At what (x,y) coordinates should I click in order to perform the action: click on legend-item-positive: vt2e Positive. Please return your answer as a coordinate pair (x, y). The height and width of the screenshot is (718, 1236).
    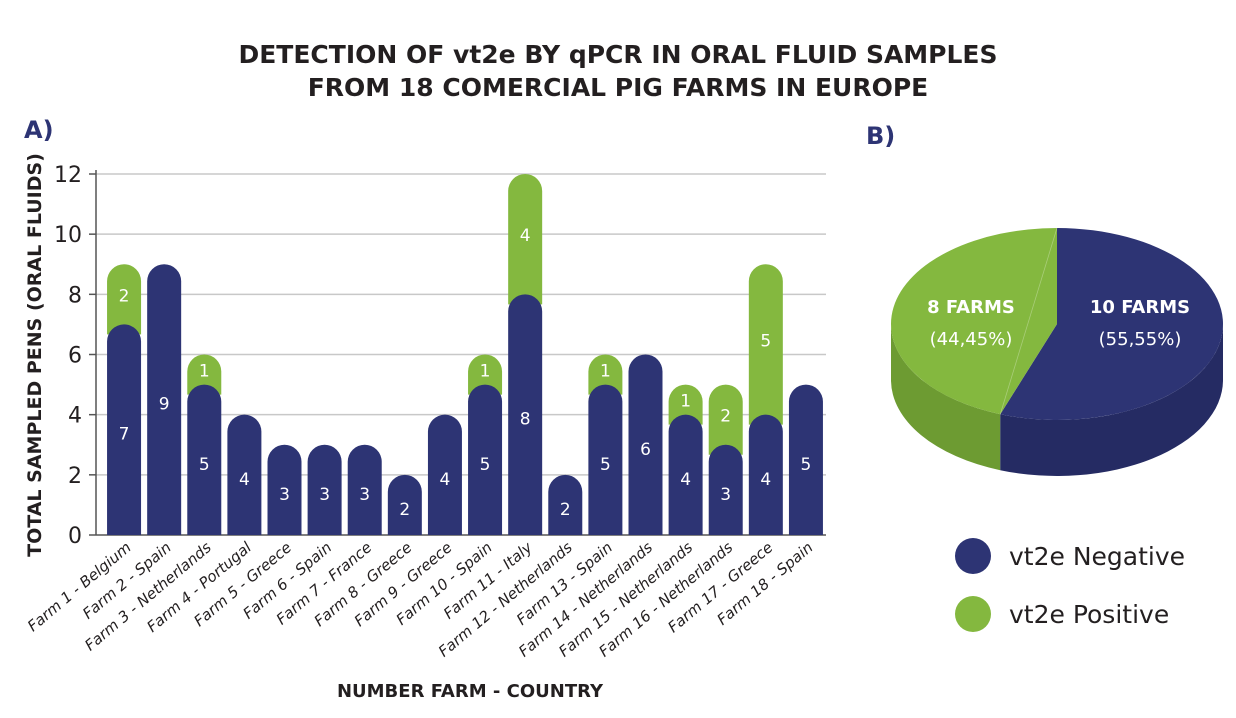
    Looking at the image, I should click on (1070, 614).